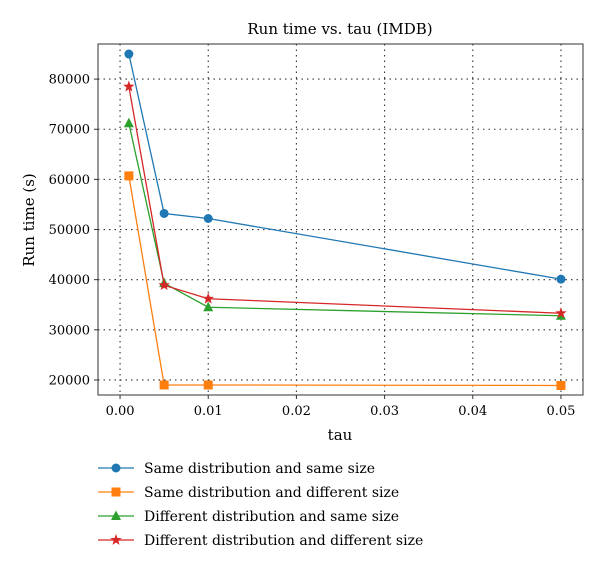  Describe the element at coordinates (120, 411) in the screenshot. I see `x-tick-label: 0.00` at that location.